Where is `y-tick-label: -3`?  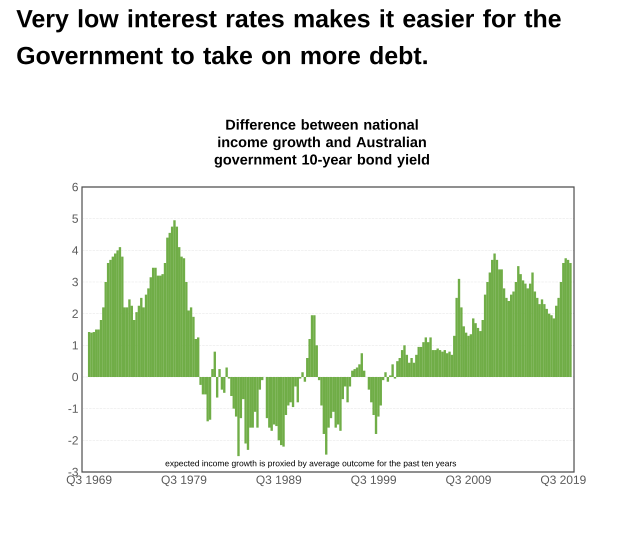 y-tick-label: -3 is located at coordinates (73, 472).